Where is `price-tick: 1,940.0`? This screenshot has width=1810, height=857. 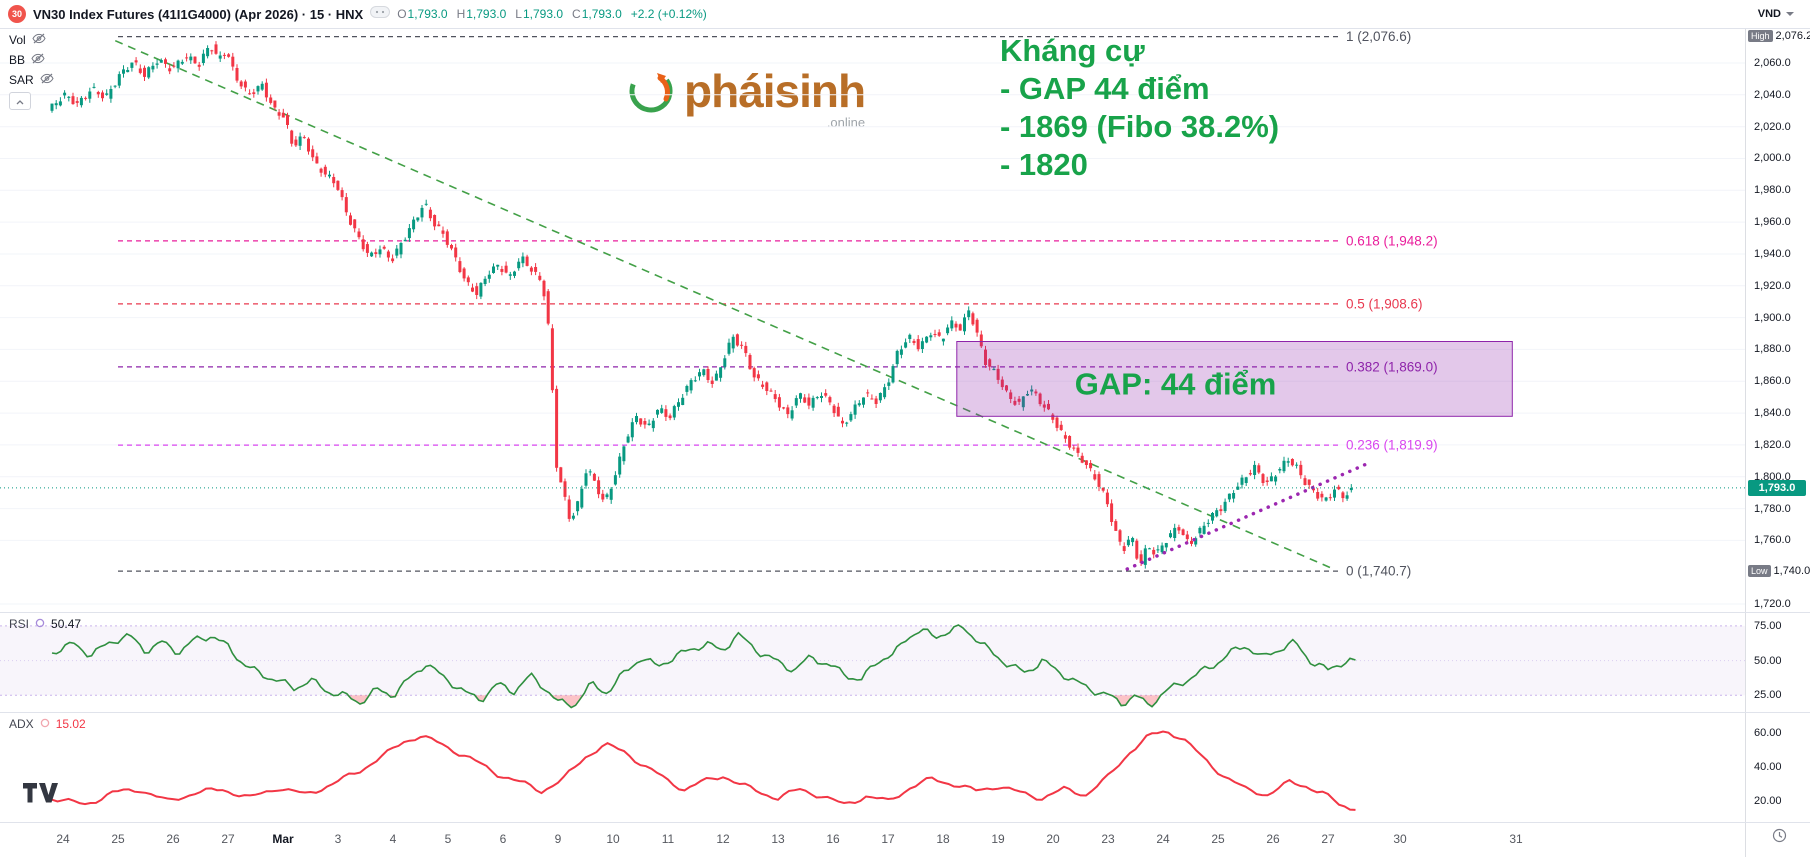 price-tick: 1,940.0 is located at coordinates (1772, 253).